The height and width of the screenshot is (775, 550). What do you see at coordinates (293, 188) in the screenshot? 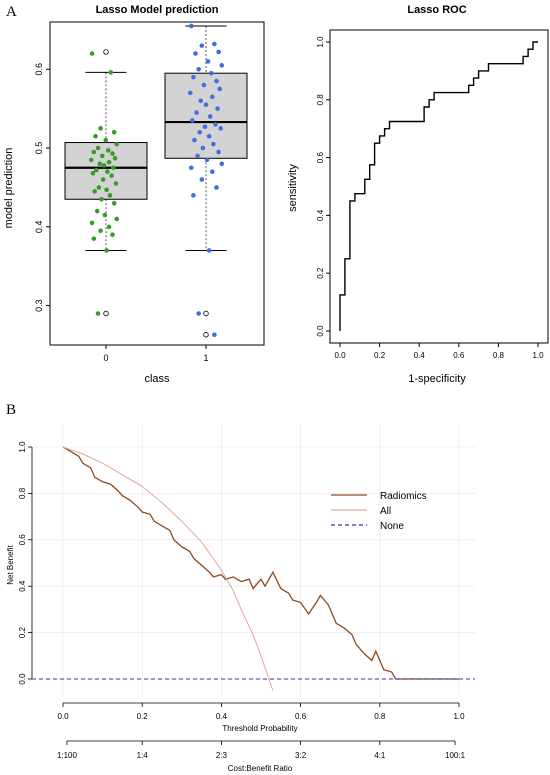
I see `roc-ylabel: sensitivity` at bounding box center [293, 188].